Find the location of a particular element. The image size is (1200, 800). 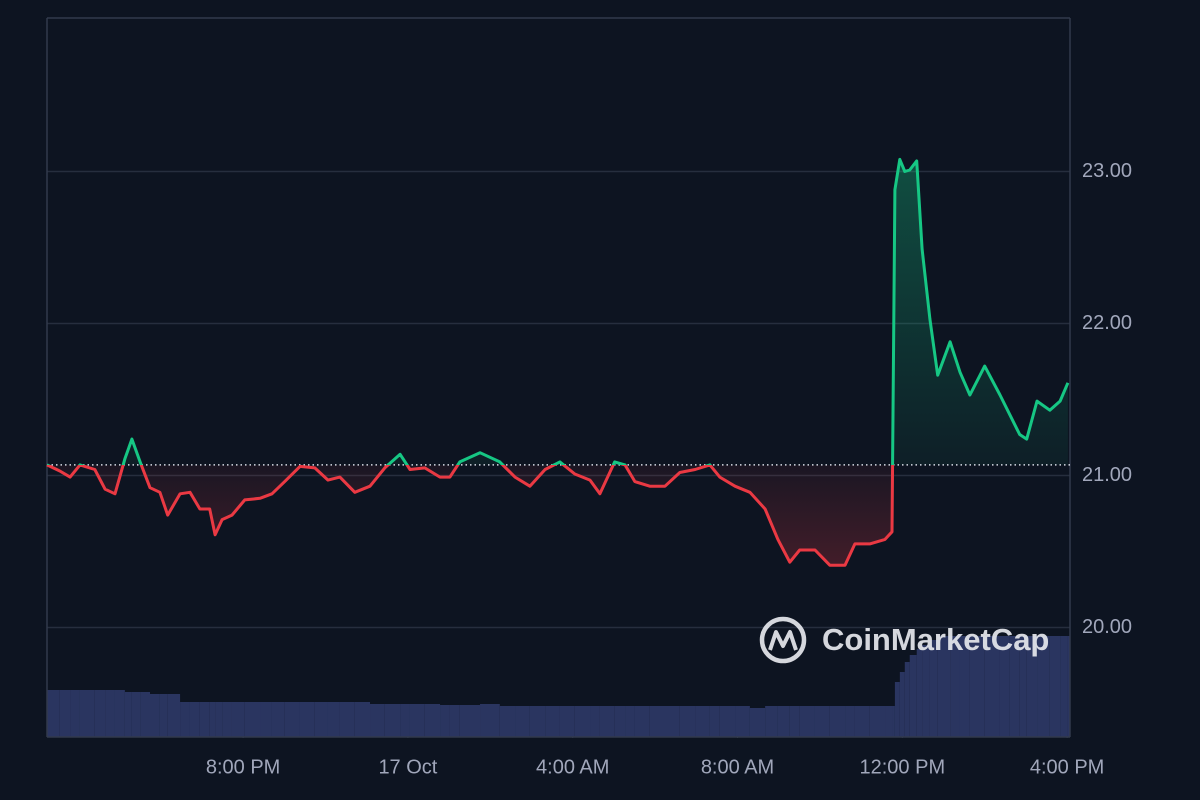

y-tick-label: 22.00 is located at coordinates (1107, 323).